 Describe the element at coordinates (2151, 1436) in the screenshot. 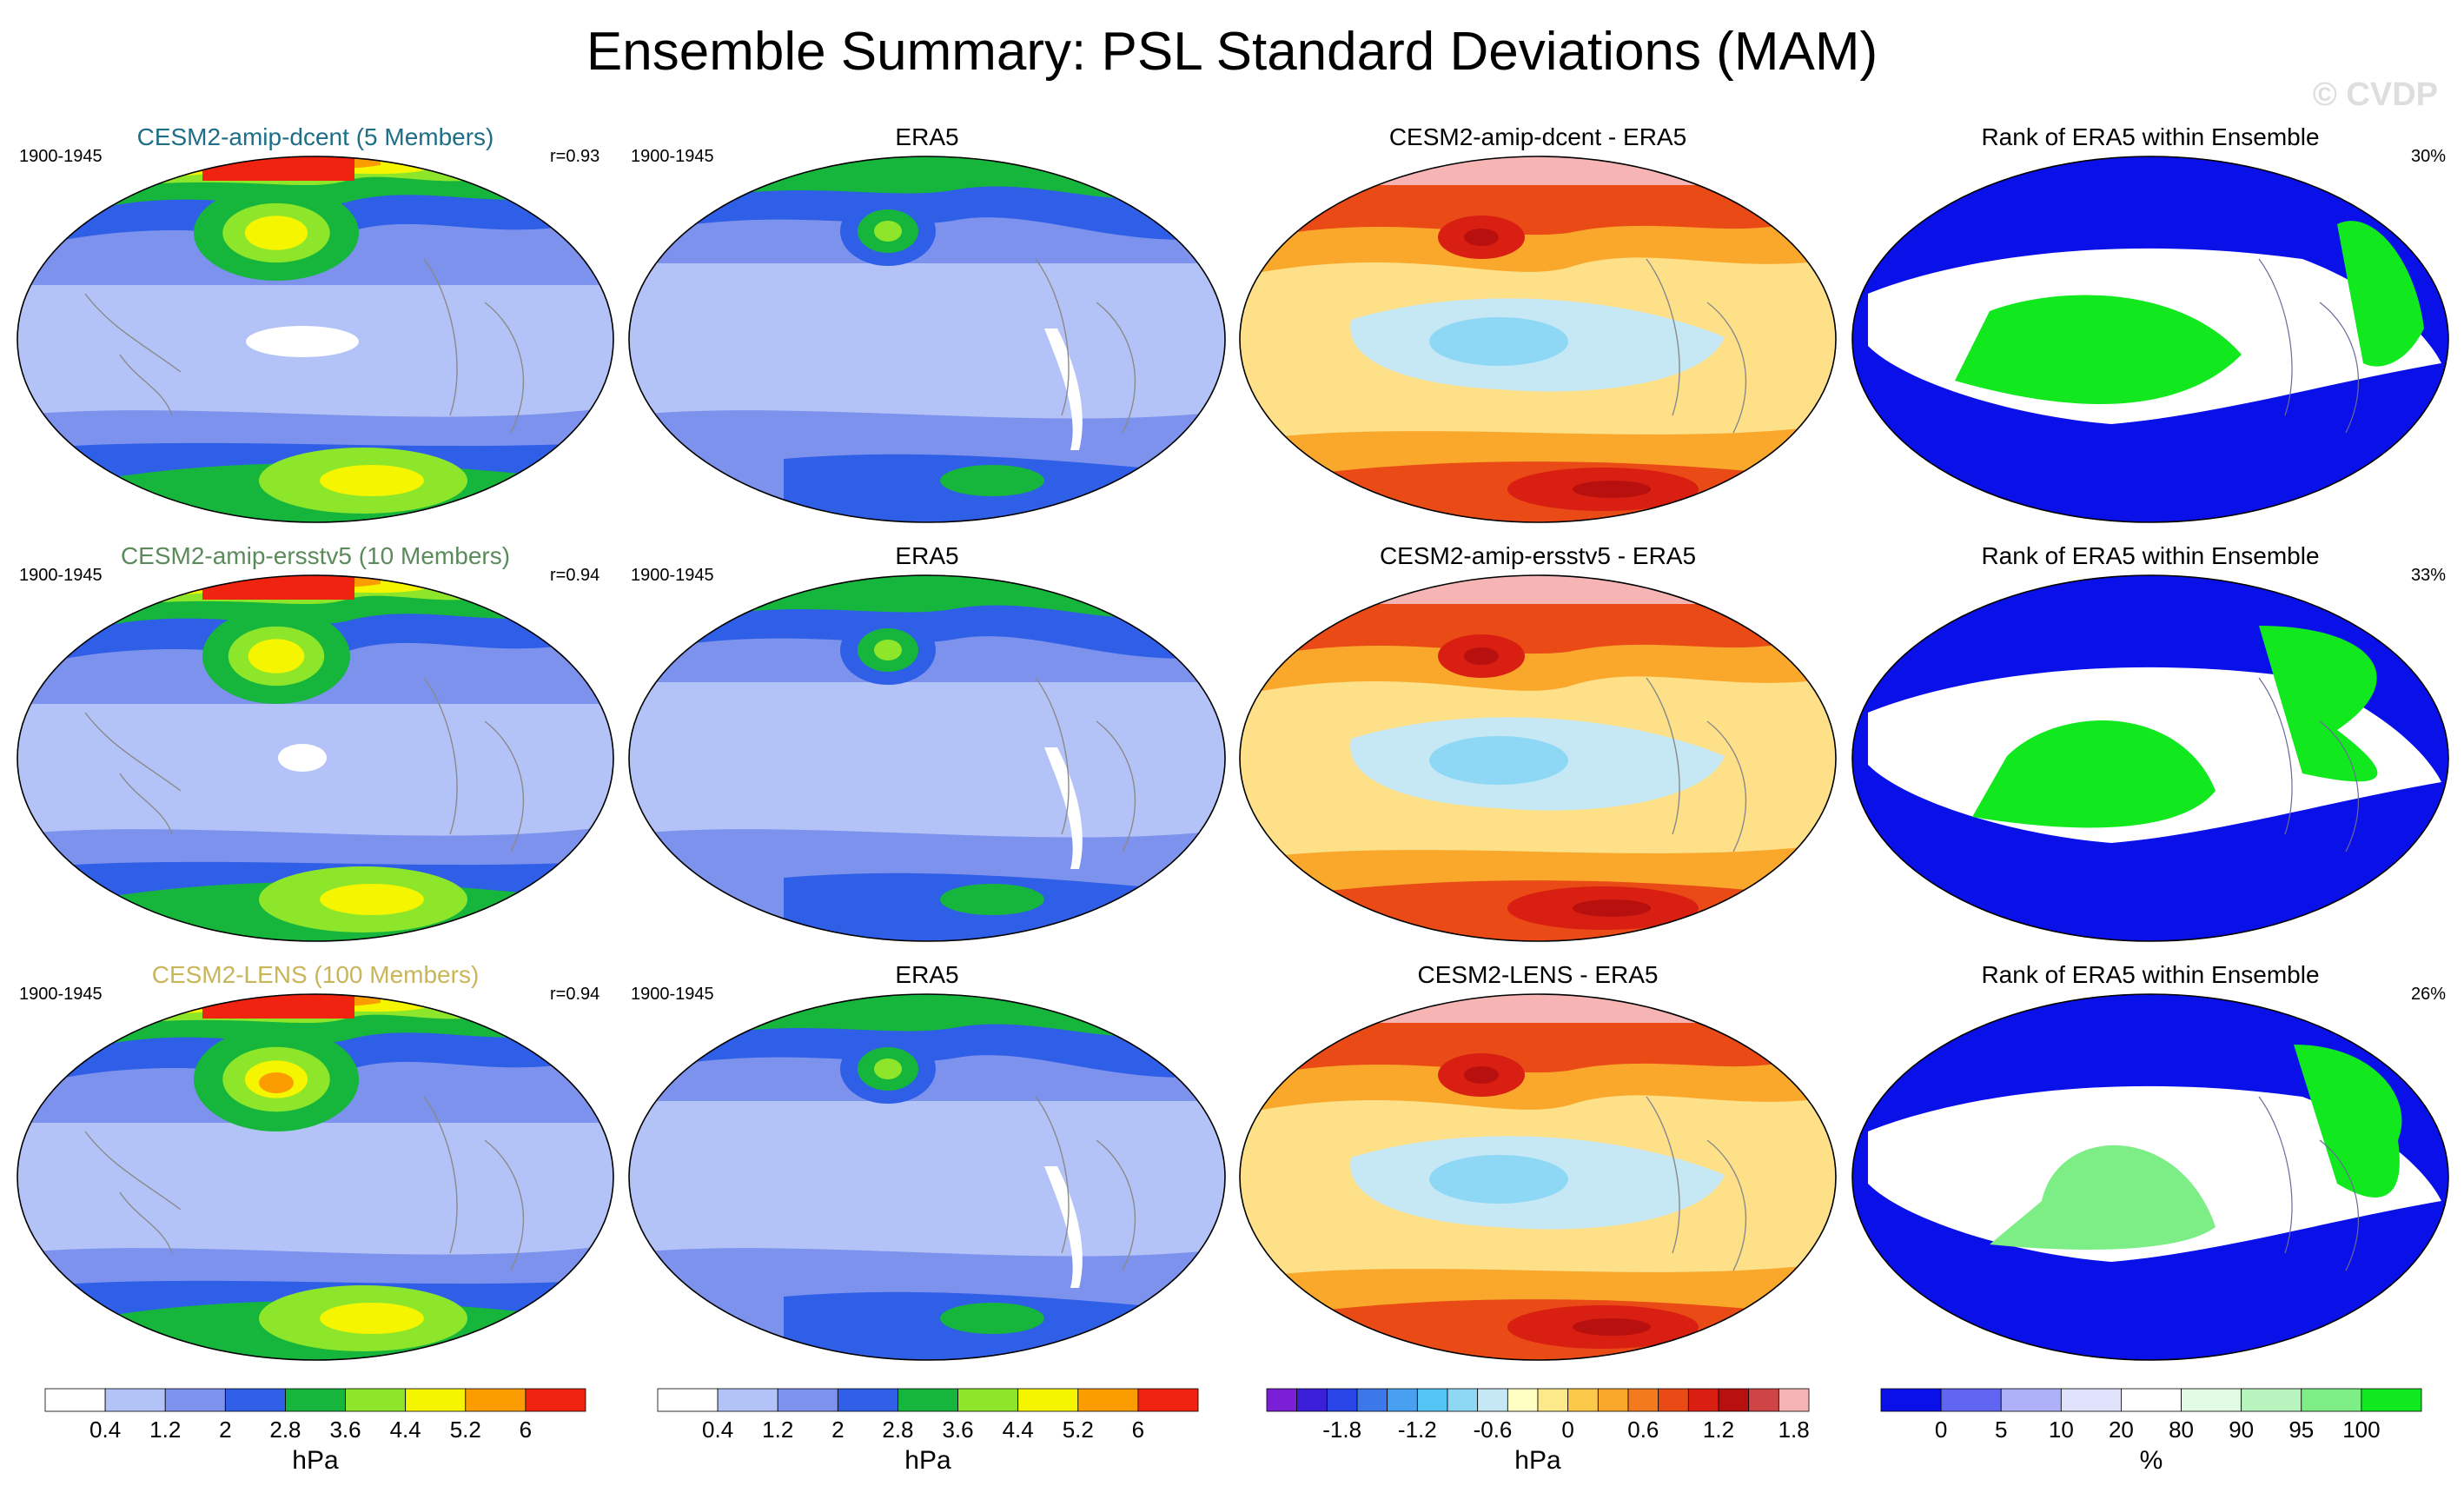

I see `colorbar: 0 5 10 20 80 90 95 100%` at that location.